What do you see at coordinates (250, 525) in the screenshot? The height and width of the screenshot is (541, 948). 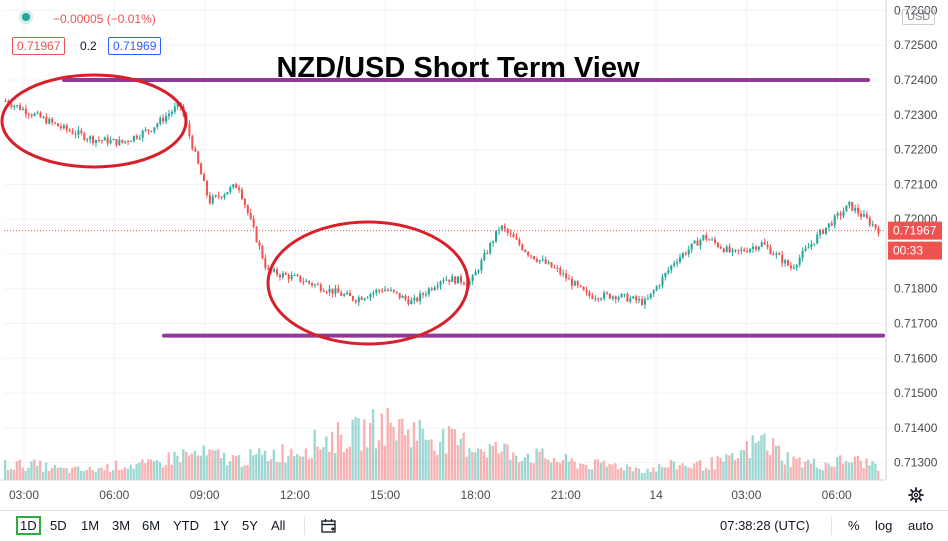 I see `range-5y: 5Y` at bounding box center [250, 525].